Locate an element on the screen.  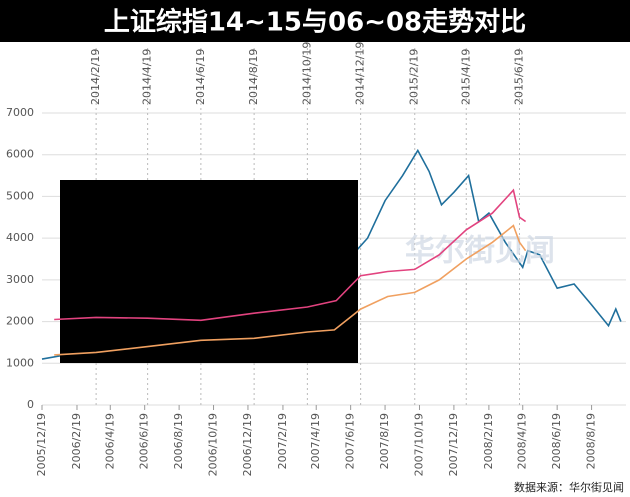
y-tick-label: 4000 is located at coordinates (20, 237).